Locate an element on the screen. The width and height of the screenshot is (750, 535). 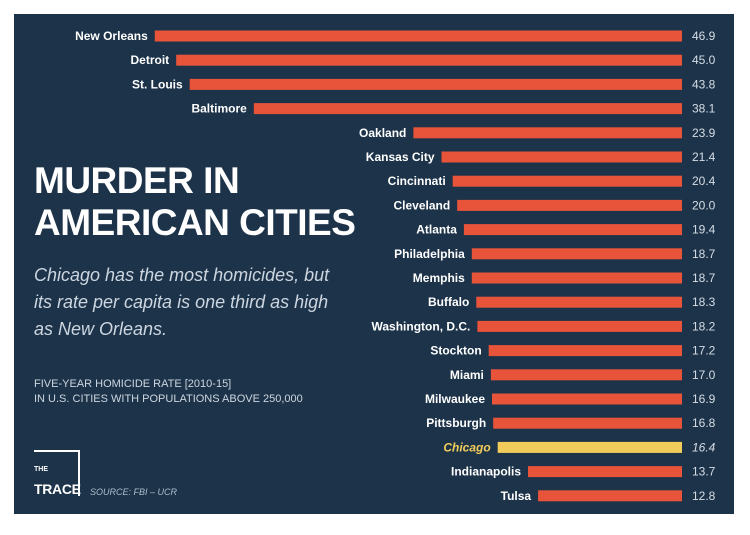
value-label-atlanta: 19.4 is located at coordinates (704, 230).